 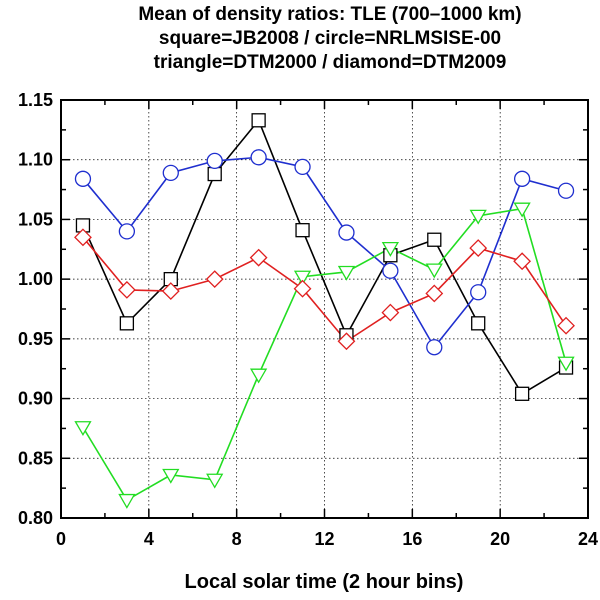 I want to click on y-tick-label: 1.05, so click(x=35, y=219).